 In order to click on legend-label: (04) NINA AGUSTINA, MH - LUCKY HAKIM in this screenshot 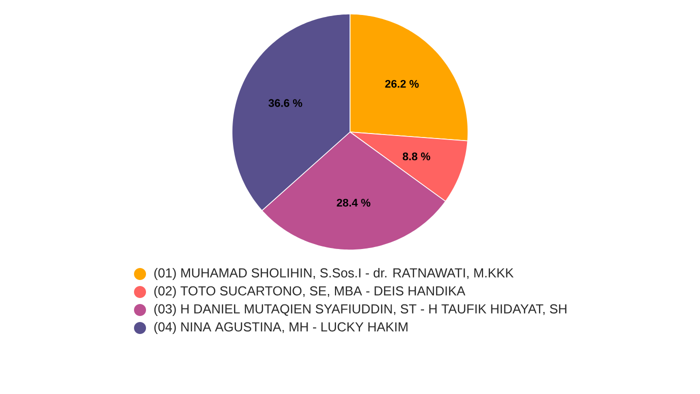, I will do `click(281, 328)`.